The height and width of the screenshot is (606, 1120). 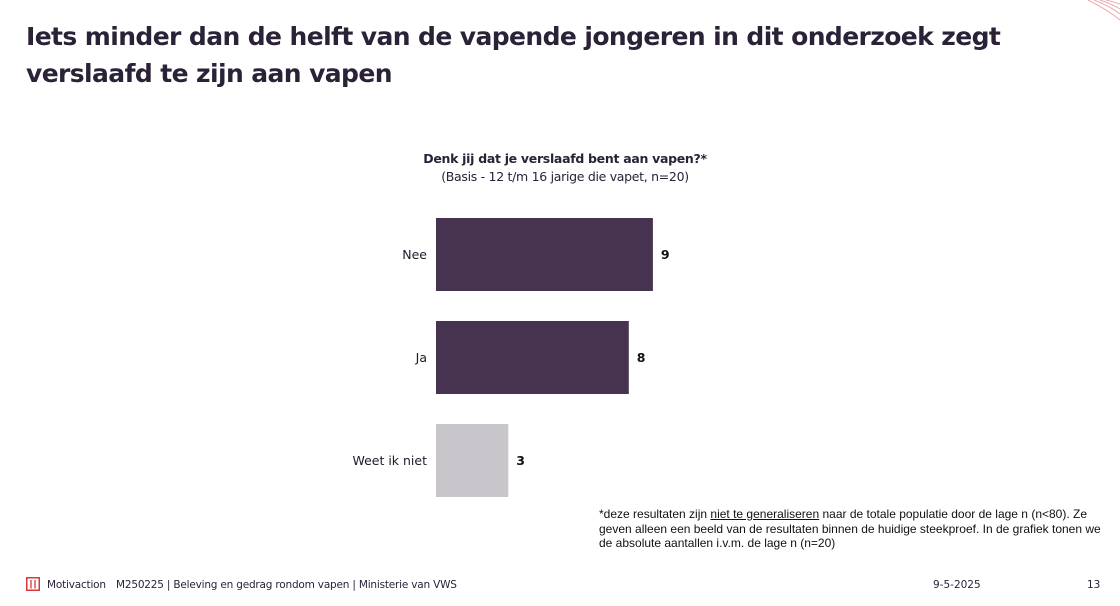 What do you see at coordinates (544, 254) in the screenshot?
I see `bar-nee` at bounding box center [544, 254].